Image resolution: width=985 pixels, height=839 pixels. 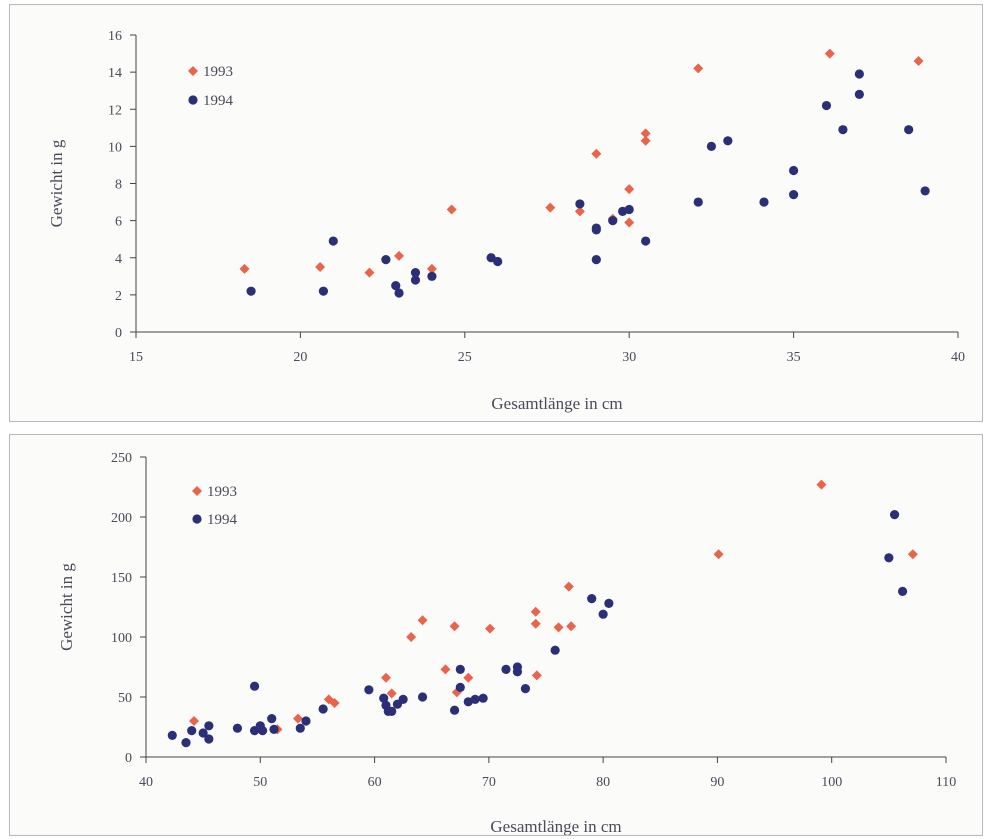 I want to click on y-tick-label: 6, so click(x=118, y=222).